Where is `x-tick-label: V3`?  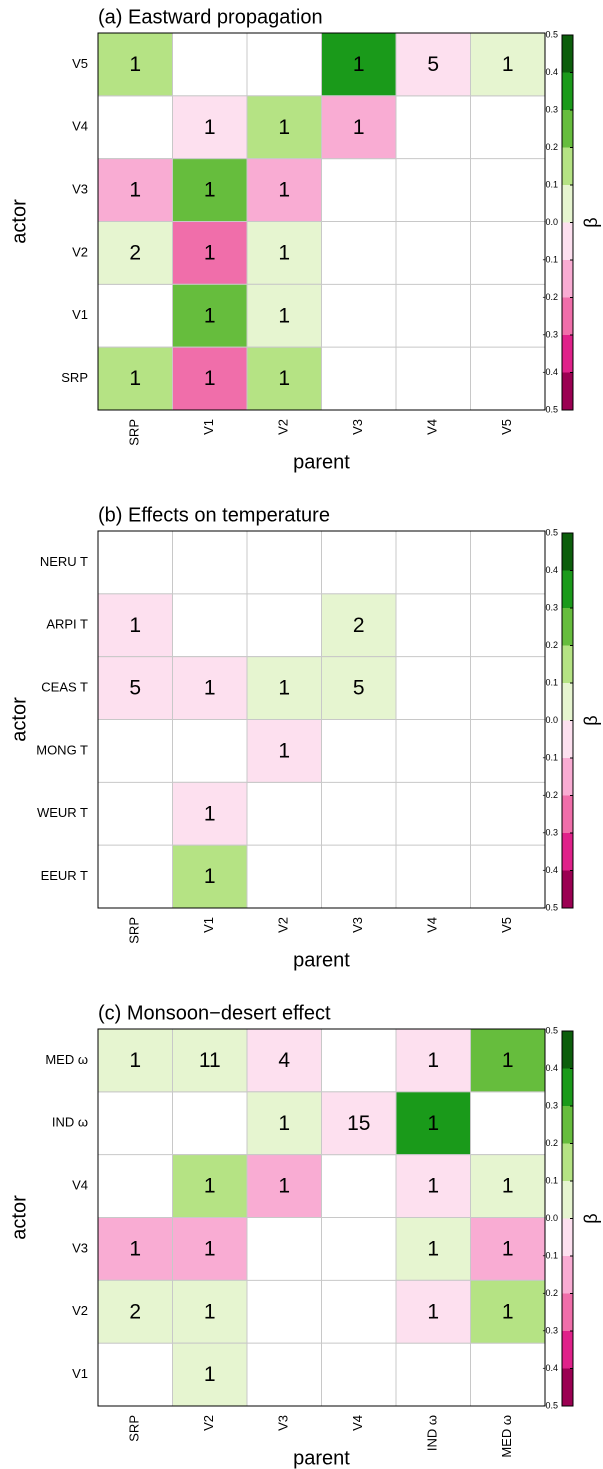 x-tick-label: V3 is located at coordinates (357, 427).